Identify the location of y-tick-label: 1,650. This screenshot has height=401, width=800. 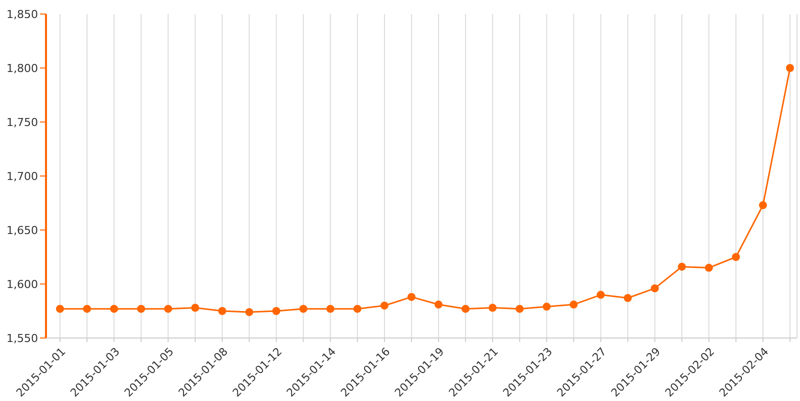
(22, 230).